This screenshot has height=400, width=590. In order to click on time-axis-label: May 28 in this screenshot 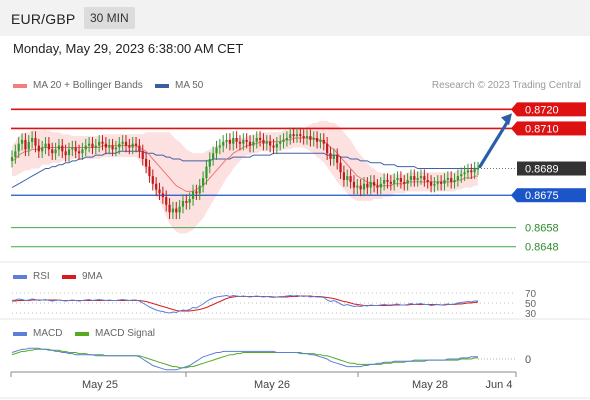, I will do `click(430, 385)`.